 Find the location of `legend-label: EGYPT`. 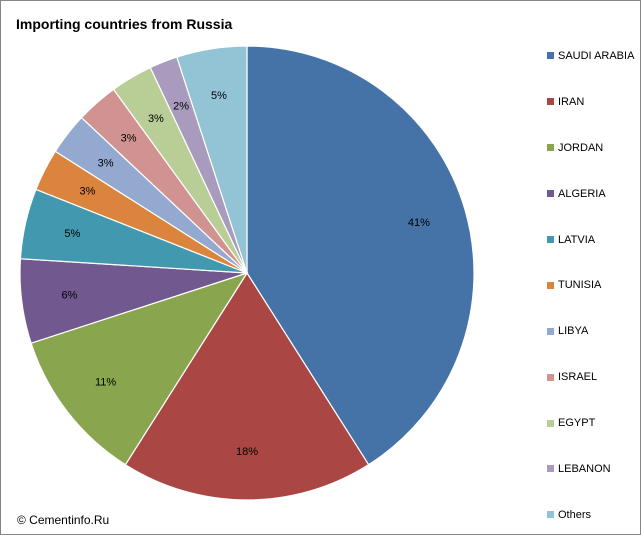

legend-label: EGYPT is located at coordinates (577, 423).